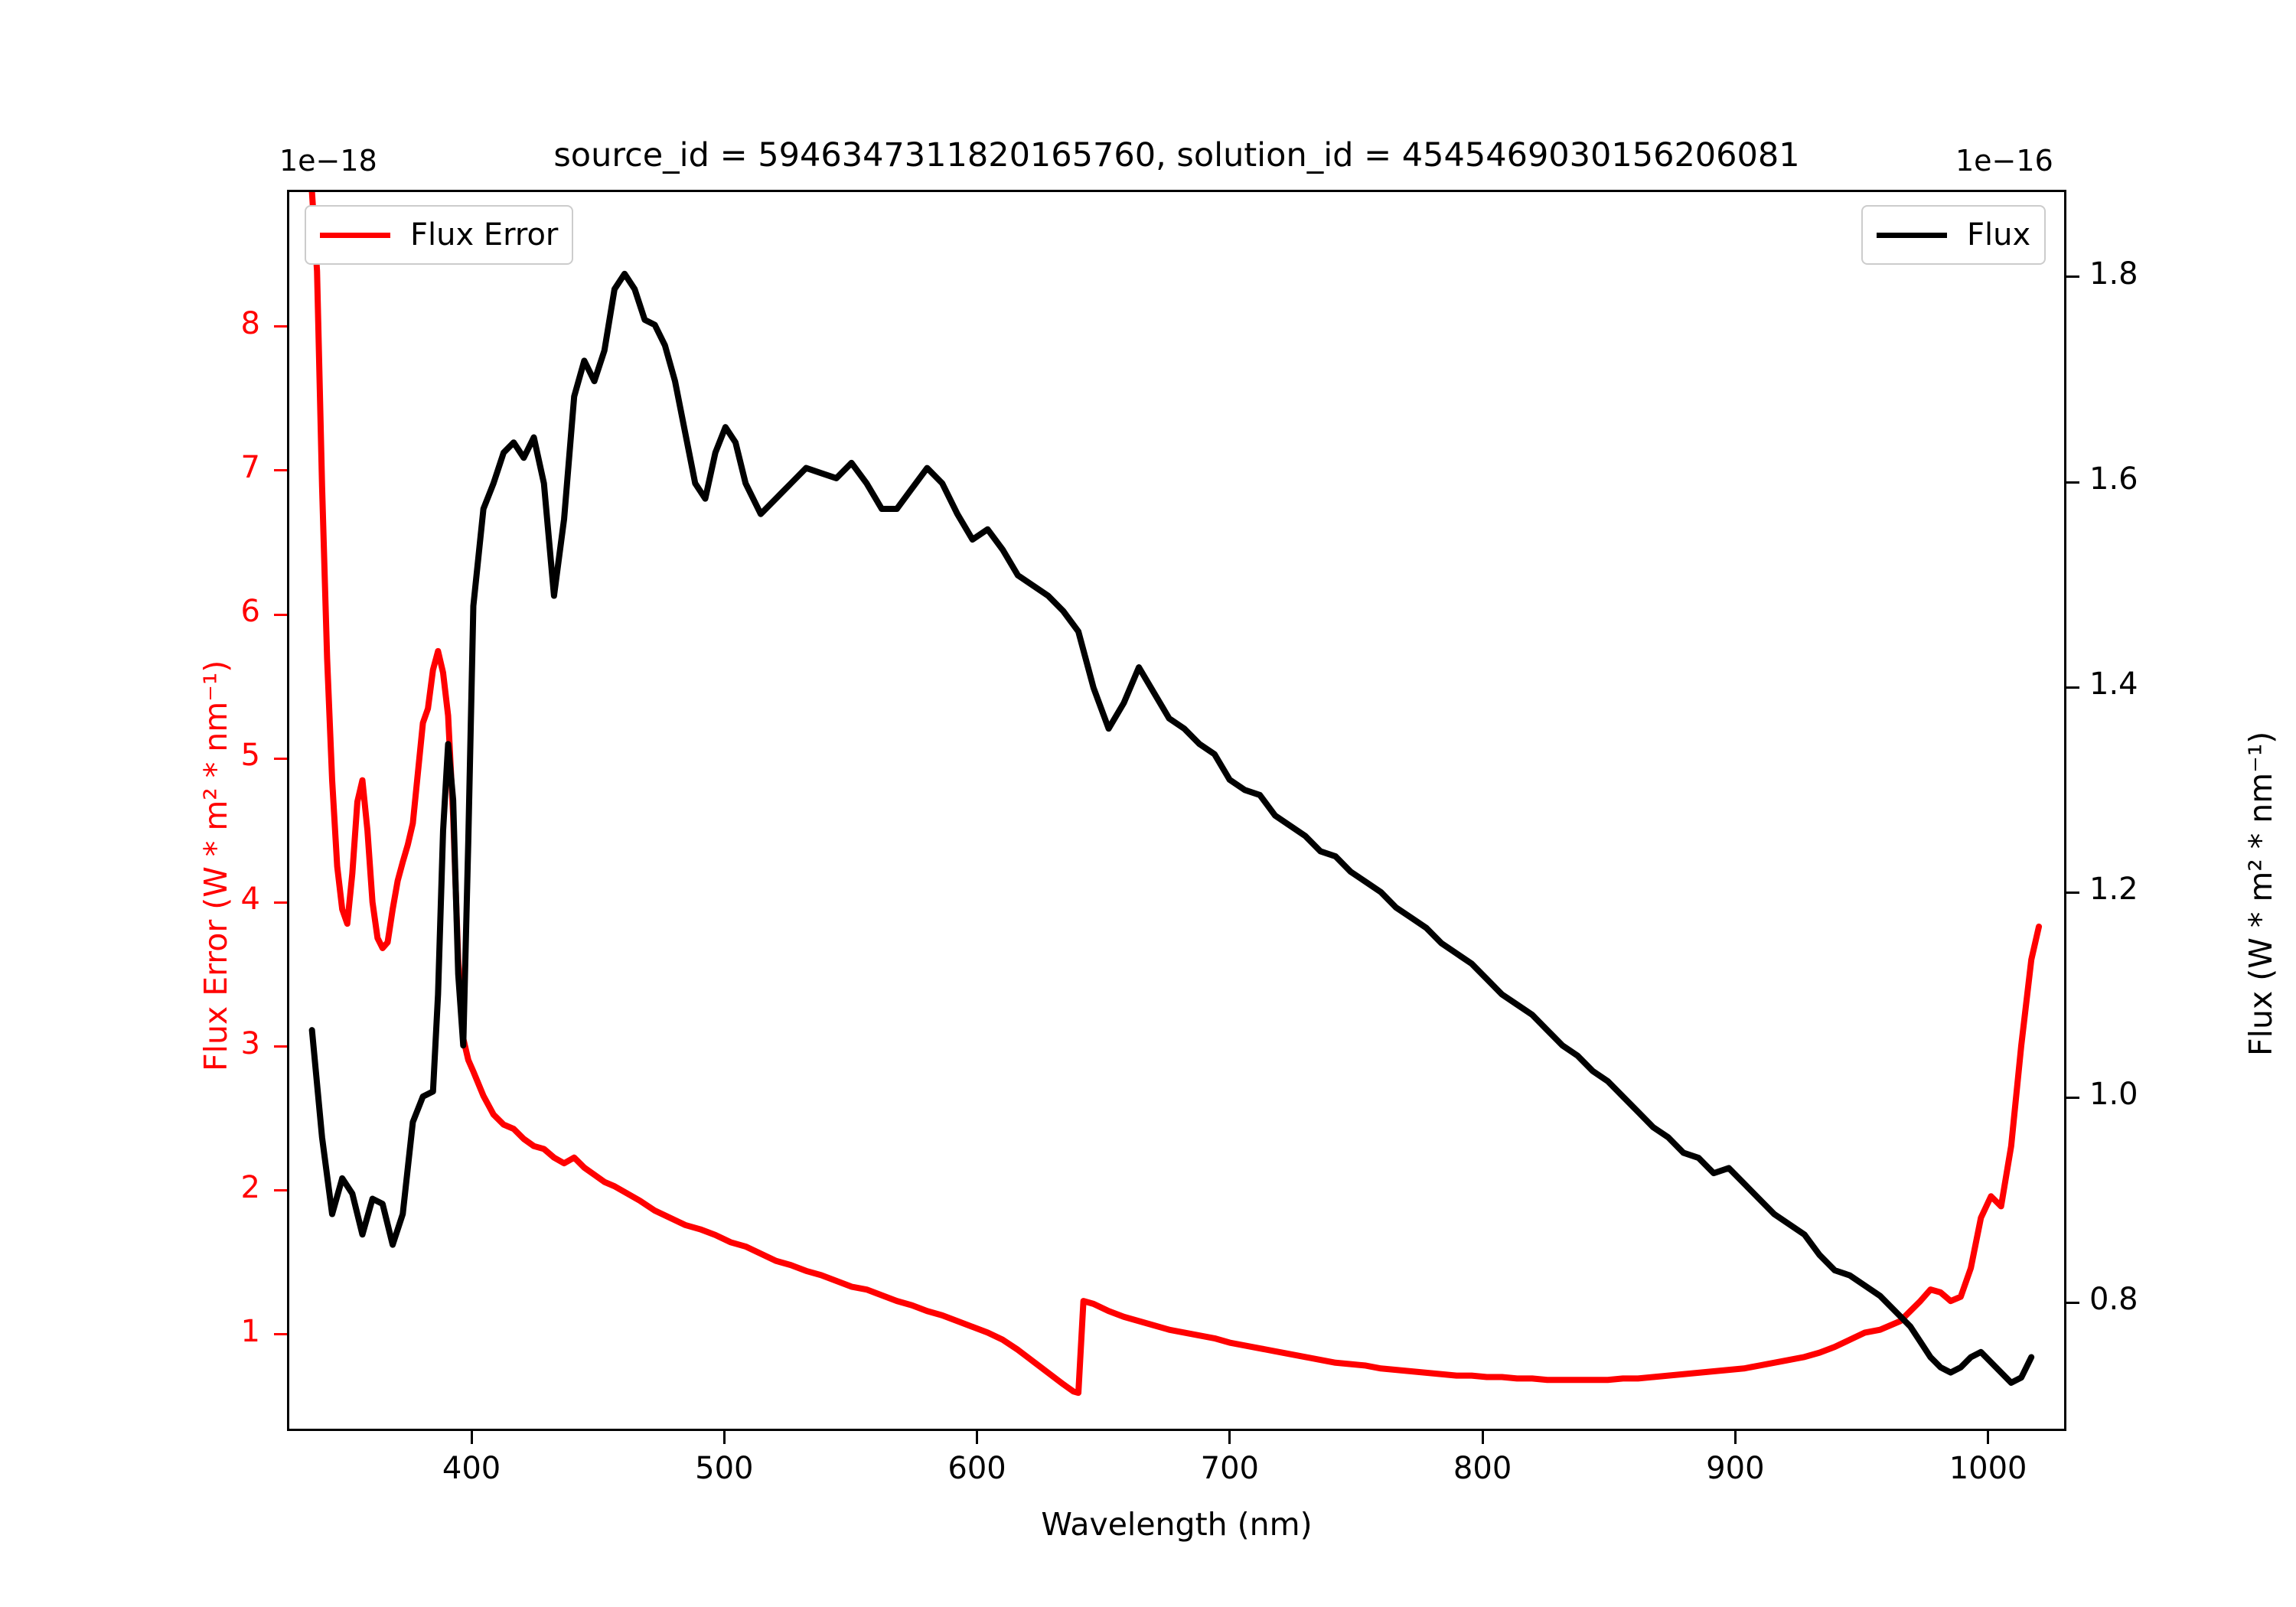  Describe the element at coordinates (250, 1043) in the screenshot. I see `left-y-tick-label: 3` at that location.